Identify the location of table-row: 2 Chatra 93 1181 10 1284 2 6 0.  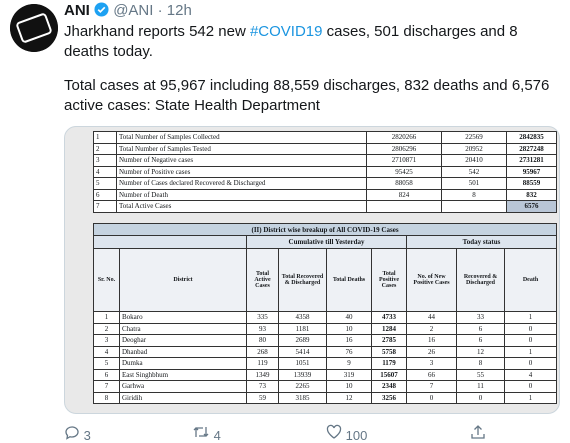
(325, 328).